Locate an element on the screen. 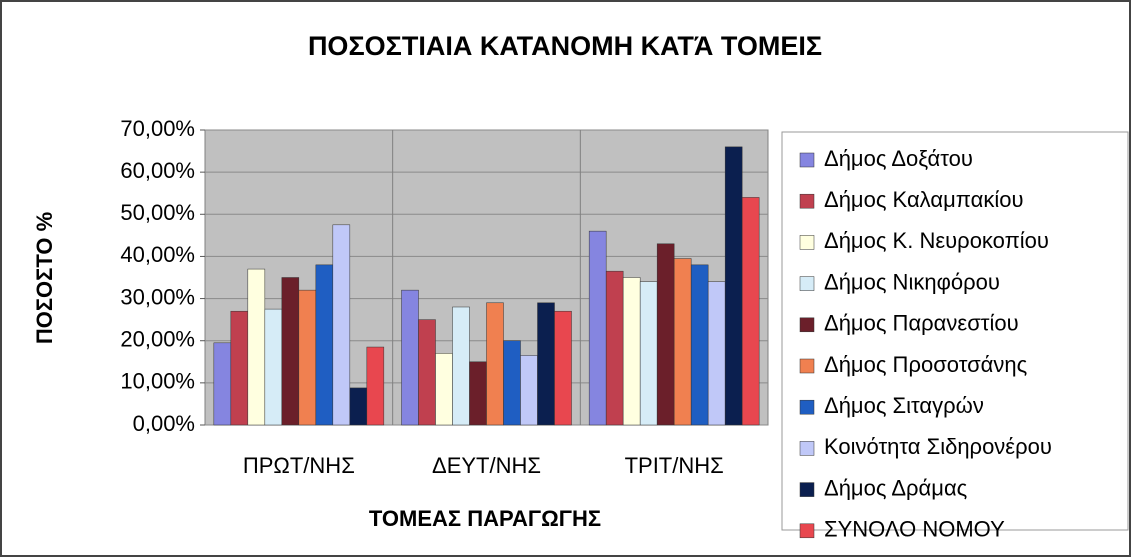 The height and width of the screenshot is (557, 1131). y-axis-title: ΠΟΣΟΣΤΟ % is located at coordinates (44, 278).